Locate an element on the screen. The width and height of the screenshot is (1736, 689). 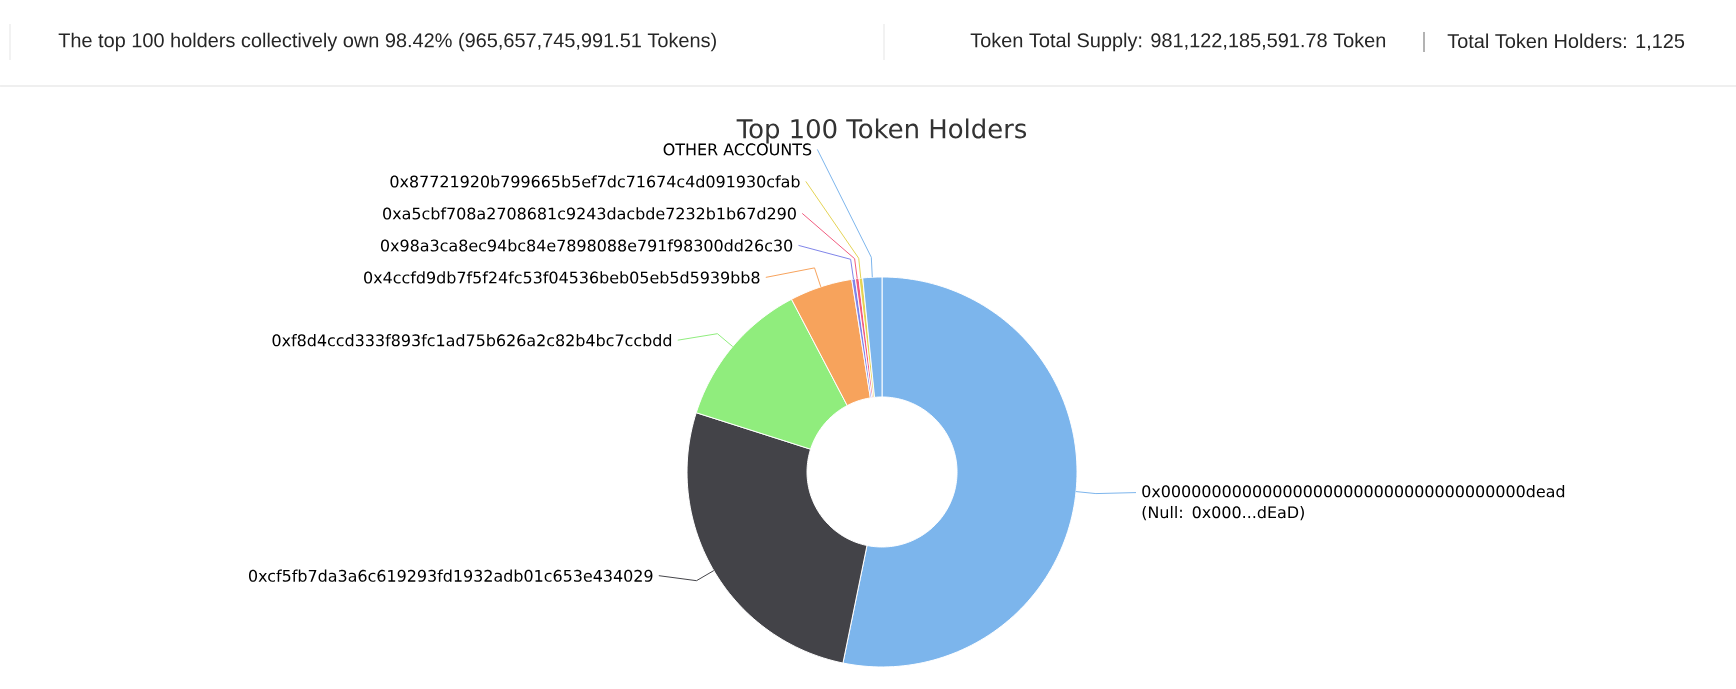
slice-label: 0xf8d4ccd333f893fc1ad75b626a2c82b4bc7ccbdd is located at coordinates (472, 340).